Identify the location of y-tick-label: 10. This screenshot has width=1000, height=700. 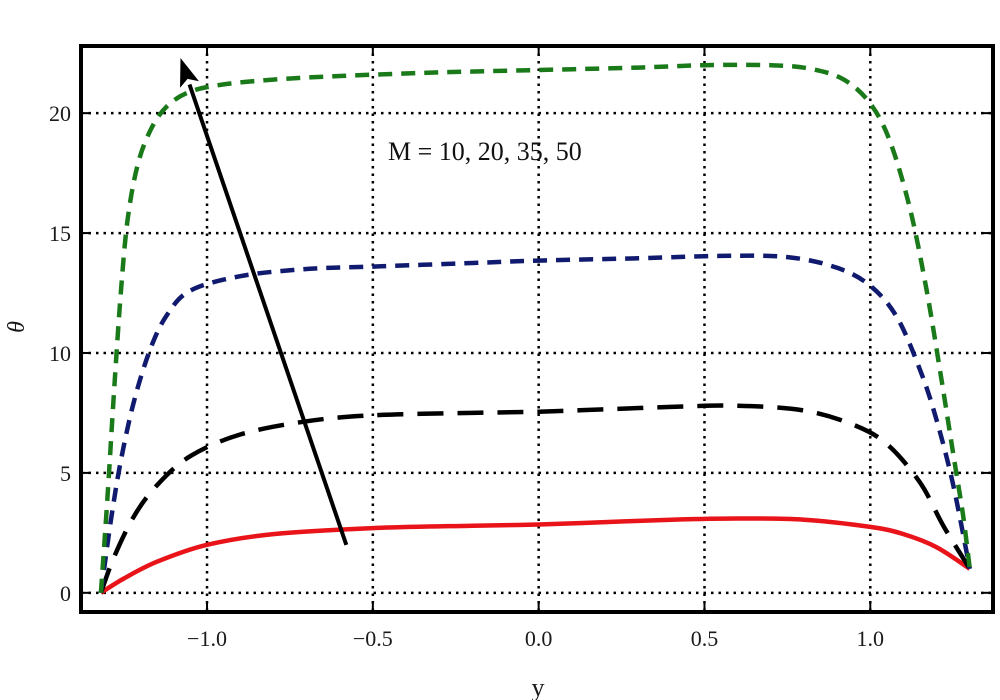
(60, 353).